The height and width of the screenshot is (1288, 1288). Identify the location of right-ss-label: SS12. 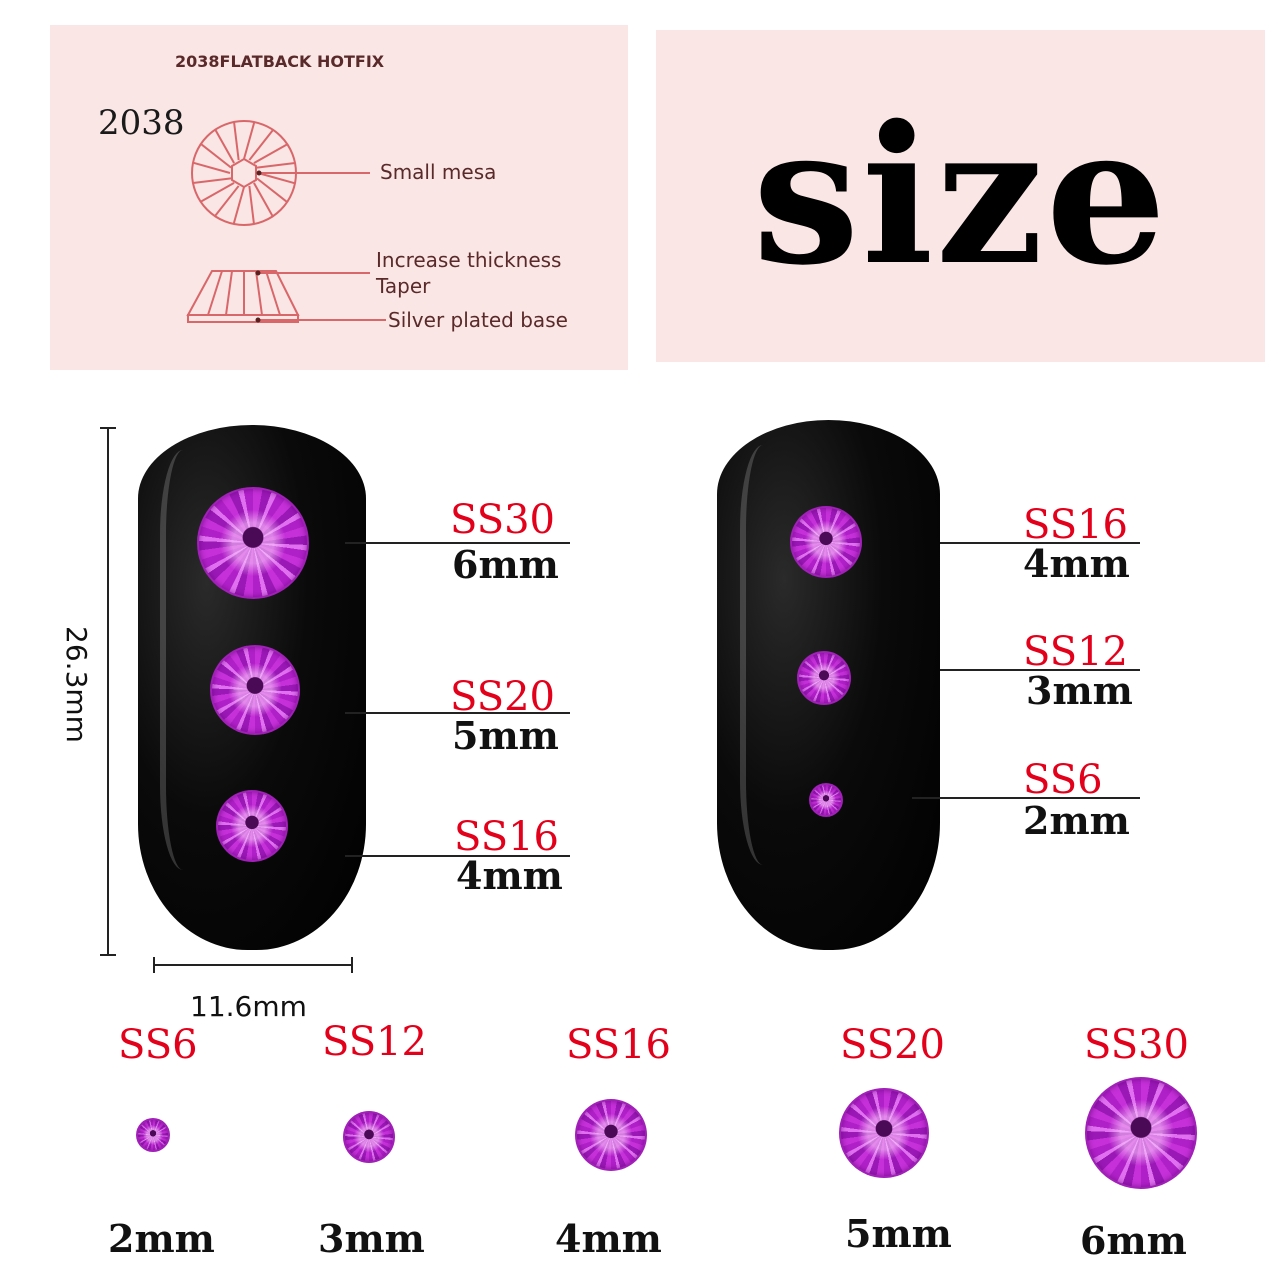
(1075, 652).